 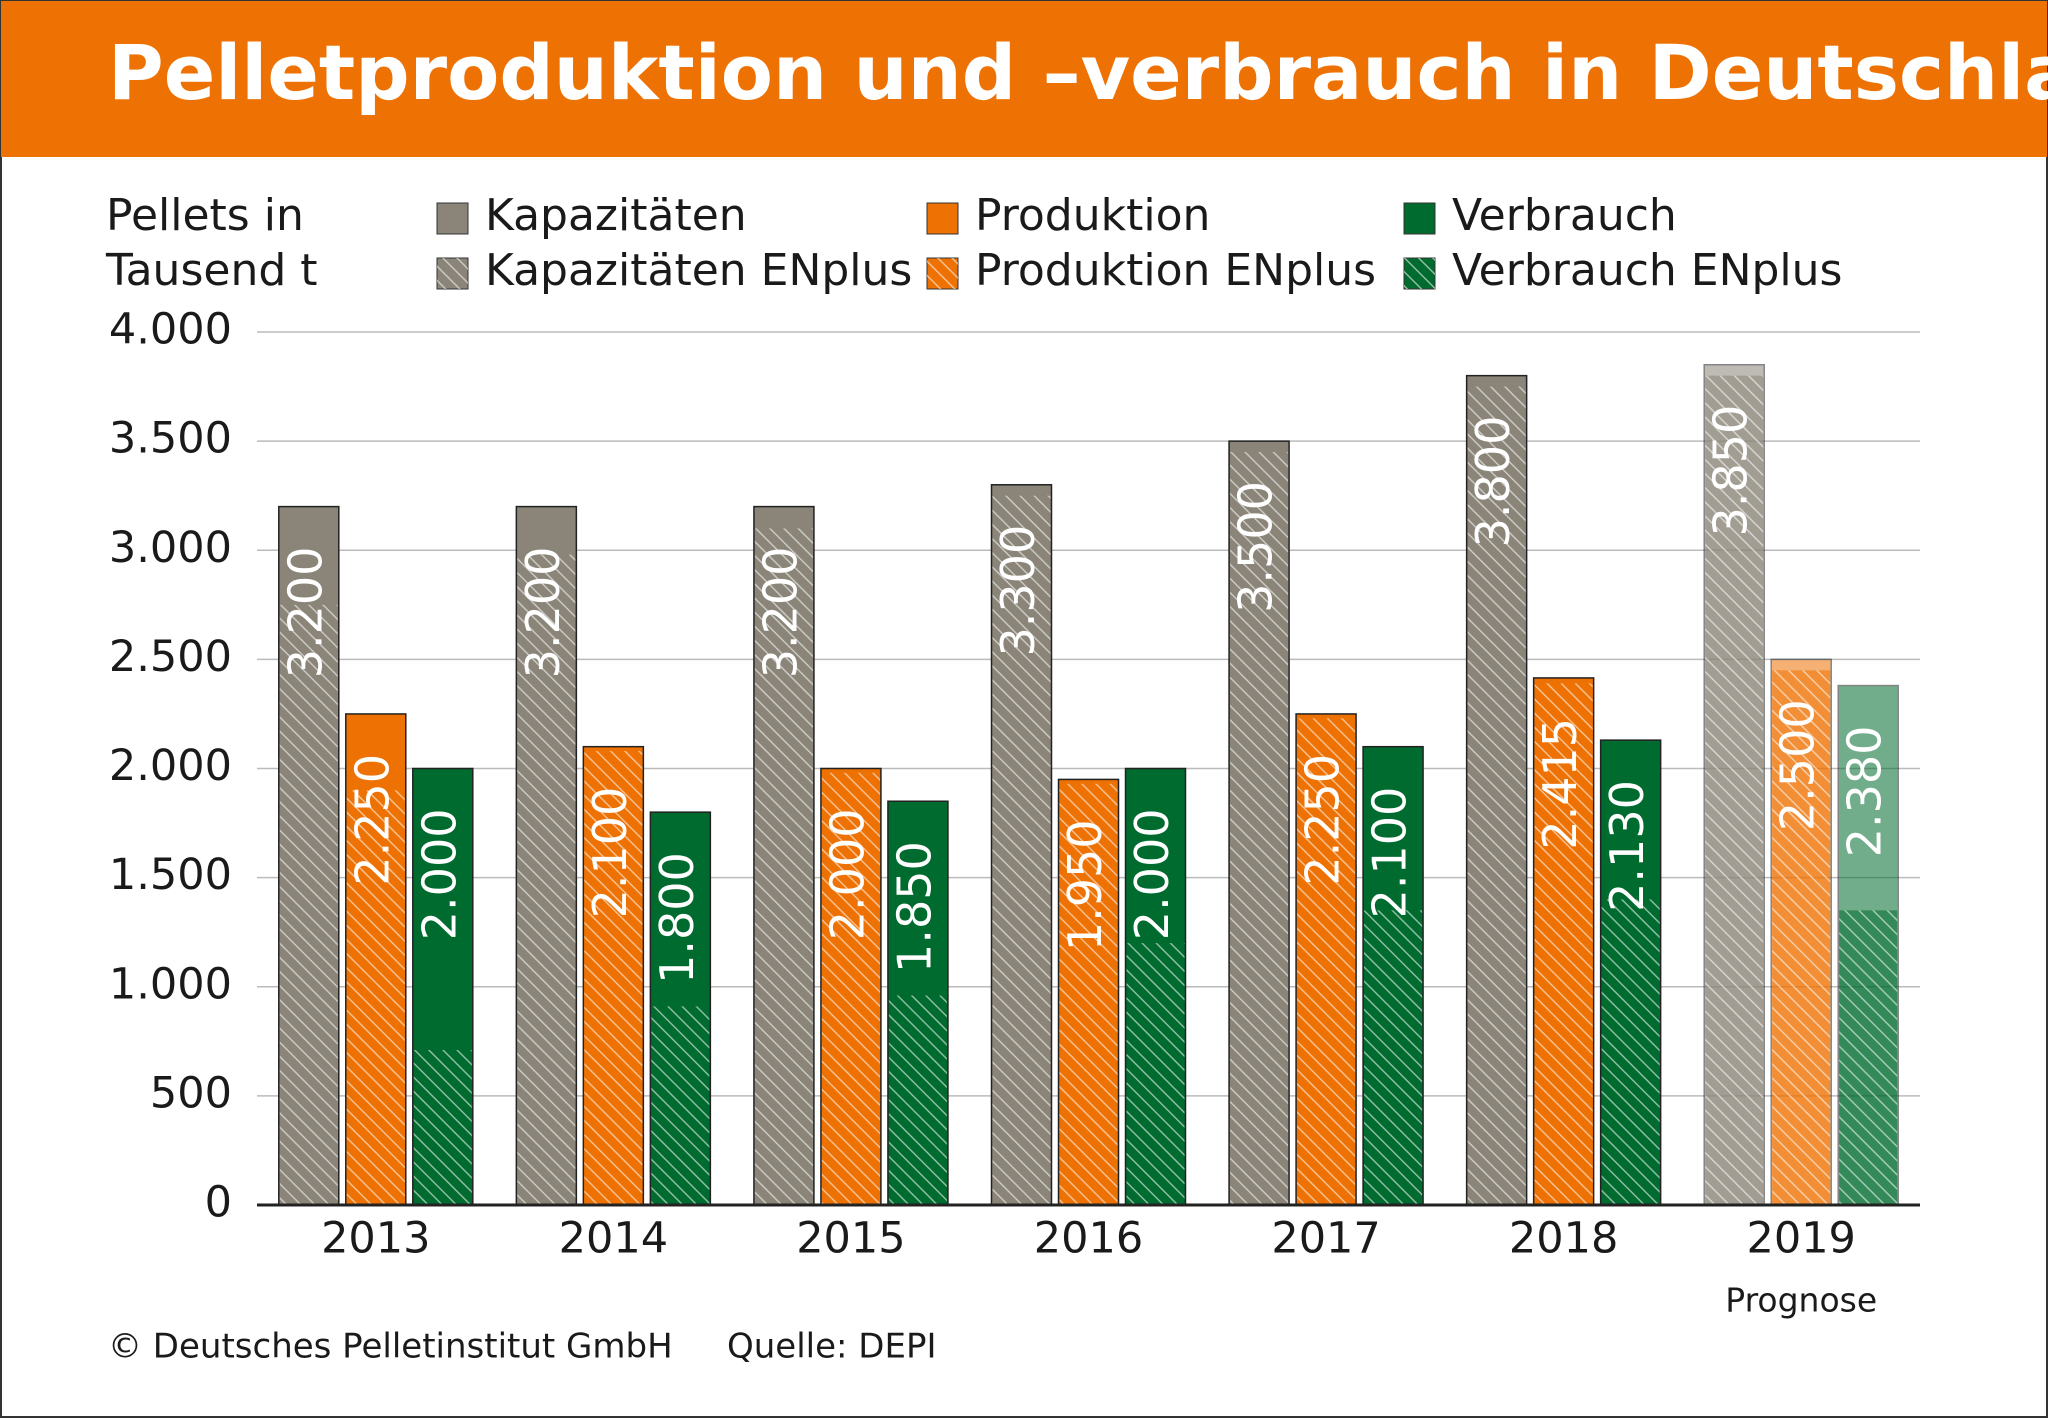 I want to click on annotation: Prognose, so click(x=1801, y=1300).